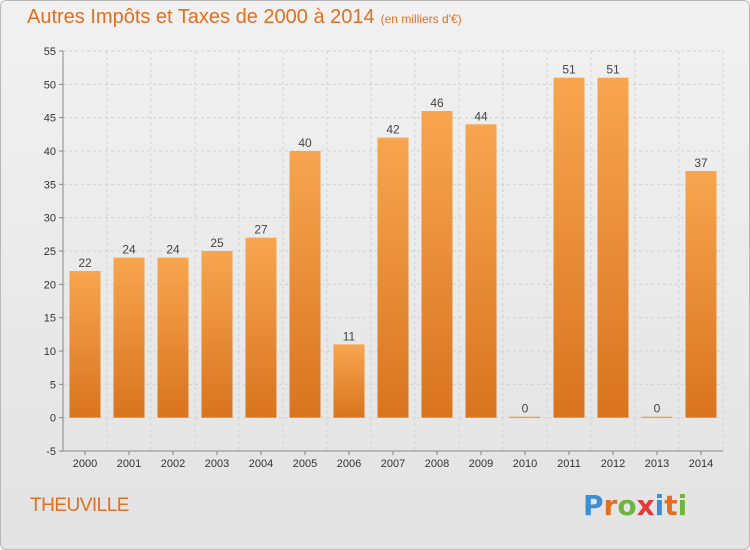 Image resolution: width=750 pixels, height=550 pixels. What do you see at coordinates (437, 103) in the screenshot?
I see `bar-value-label: 46` at bounding box center [437, 103].